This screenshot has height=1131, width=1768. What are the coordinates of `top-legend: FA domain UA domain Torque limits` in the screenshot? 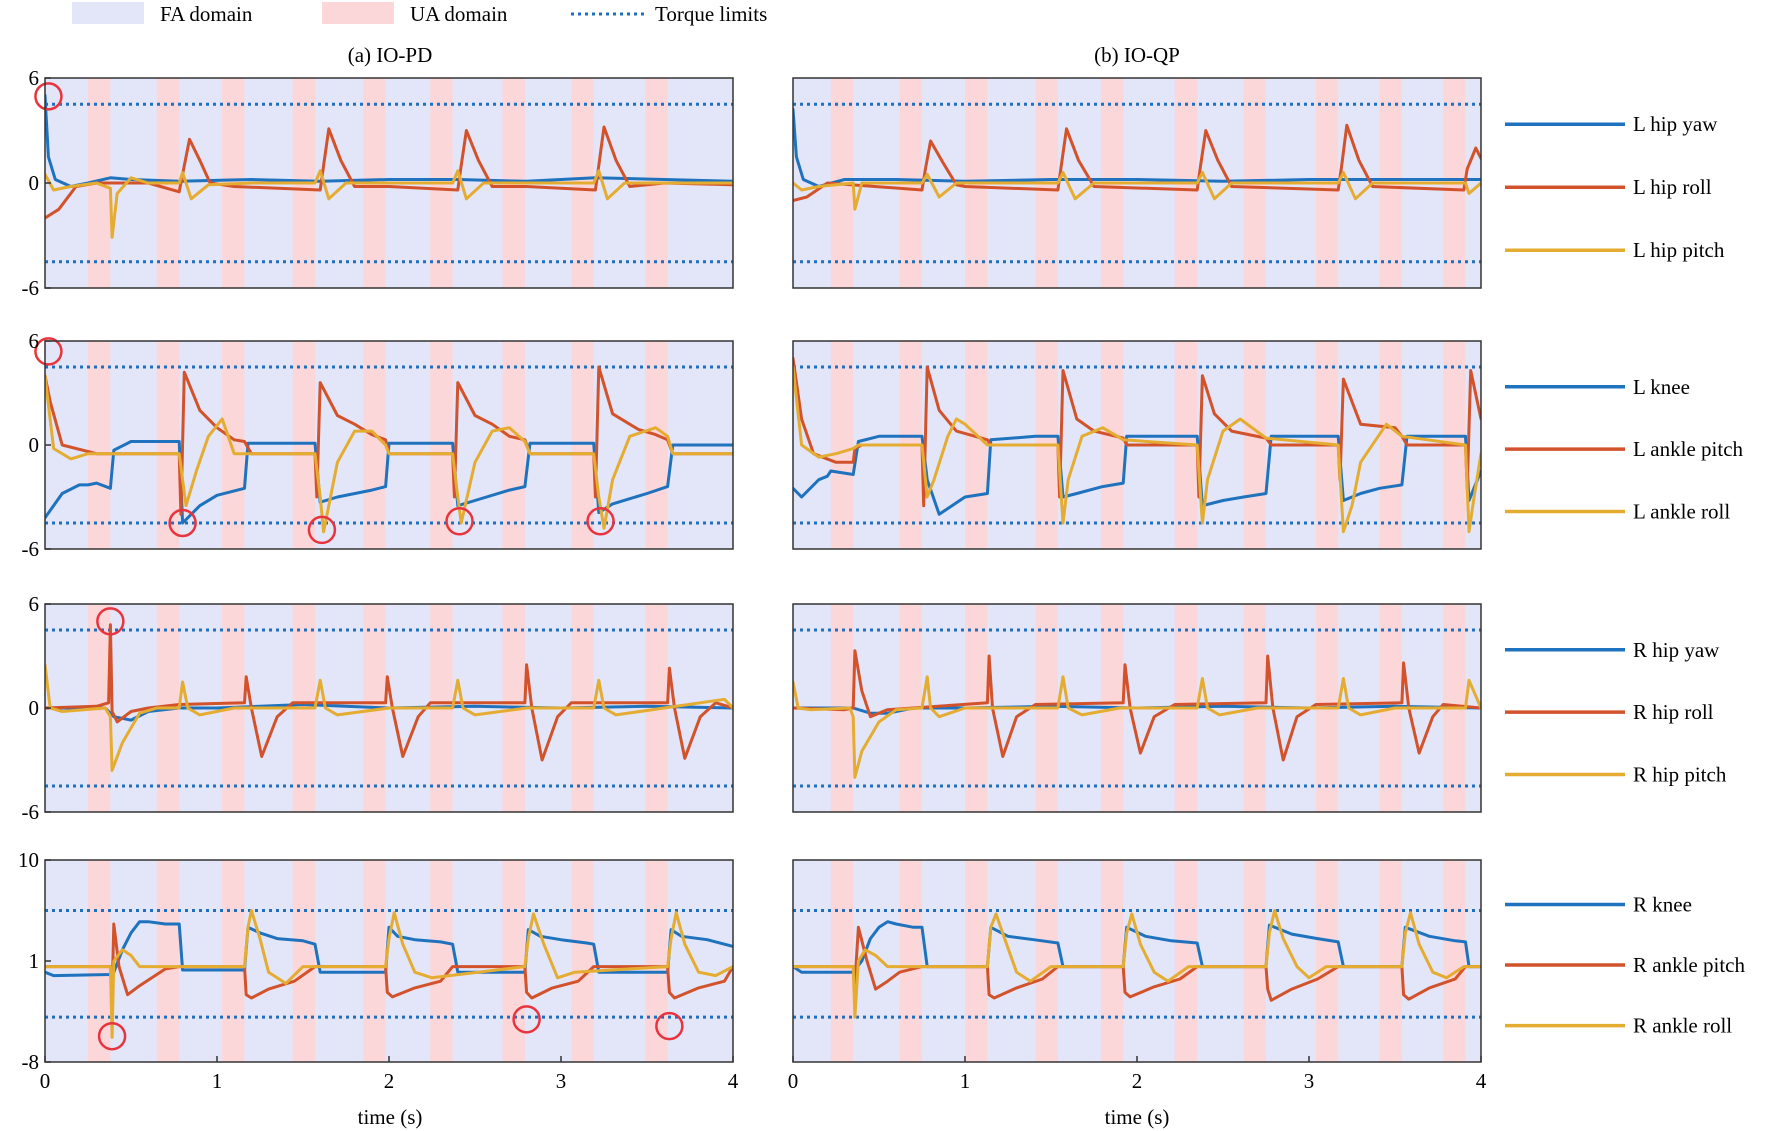 It's located at (419, 14).